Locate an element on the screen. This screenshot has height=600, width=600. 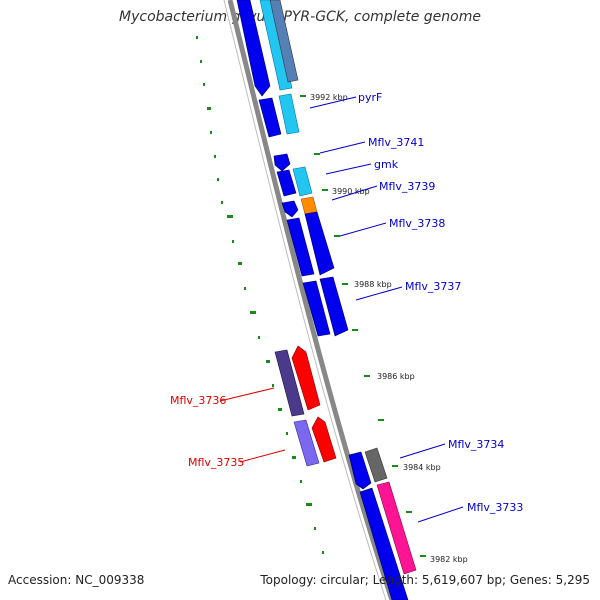
gene-label-mflv3736: Mflv_3736 is located at coordinates (198, 400).